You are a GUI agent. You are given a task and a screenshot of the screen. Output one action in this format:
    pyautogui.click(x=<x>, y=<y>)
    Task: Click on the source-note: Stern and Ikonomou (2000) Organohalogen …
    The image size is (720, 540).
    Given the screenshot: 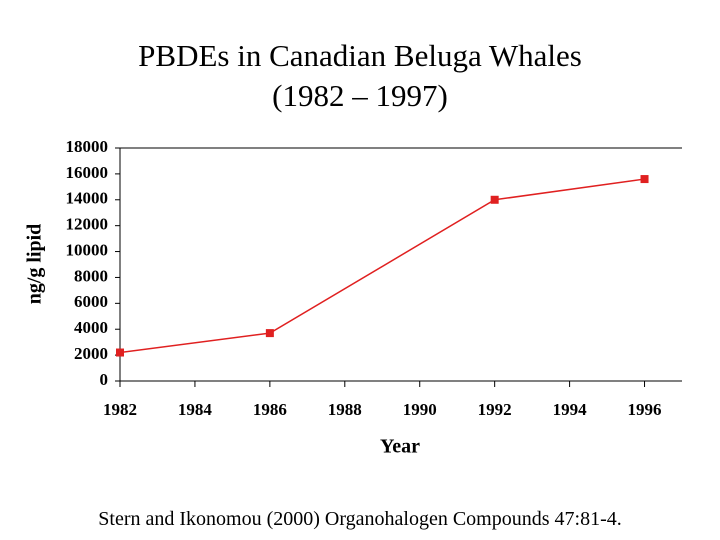 What is the action you would take?
    pyautogui.click(x=360, y=519)
    